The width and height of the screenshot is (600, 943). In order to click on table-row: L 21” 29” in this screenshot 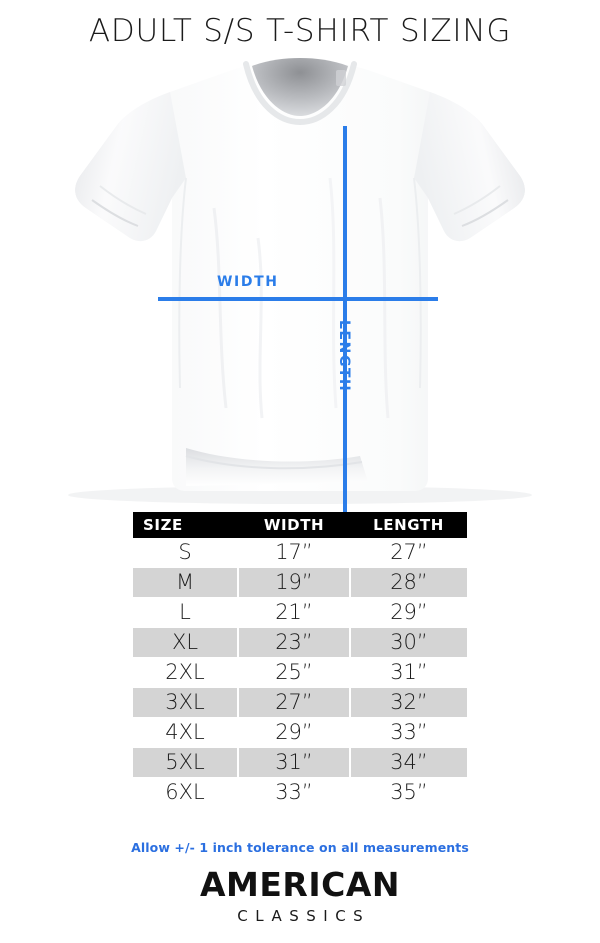, I will do `click(300, 612)`.